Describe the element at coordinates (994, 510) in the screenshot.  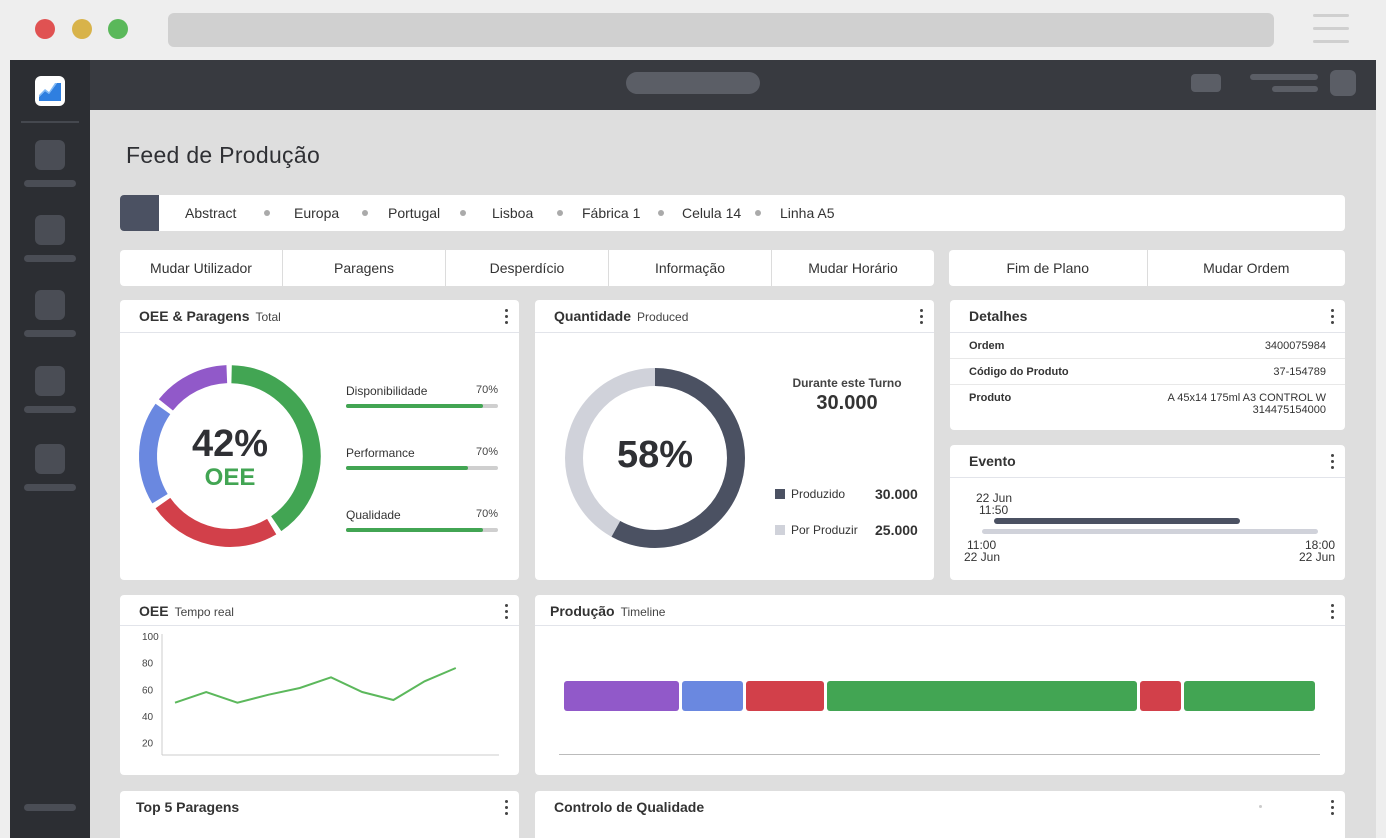
I see `event-current-time: 11:50` at that location.